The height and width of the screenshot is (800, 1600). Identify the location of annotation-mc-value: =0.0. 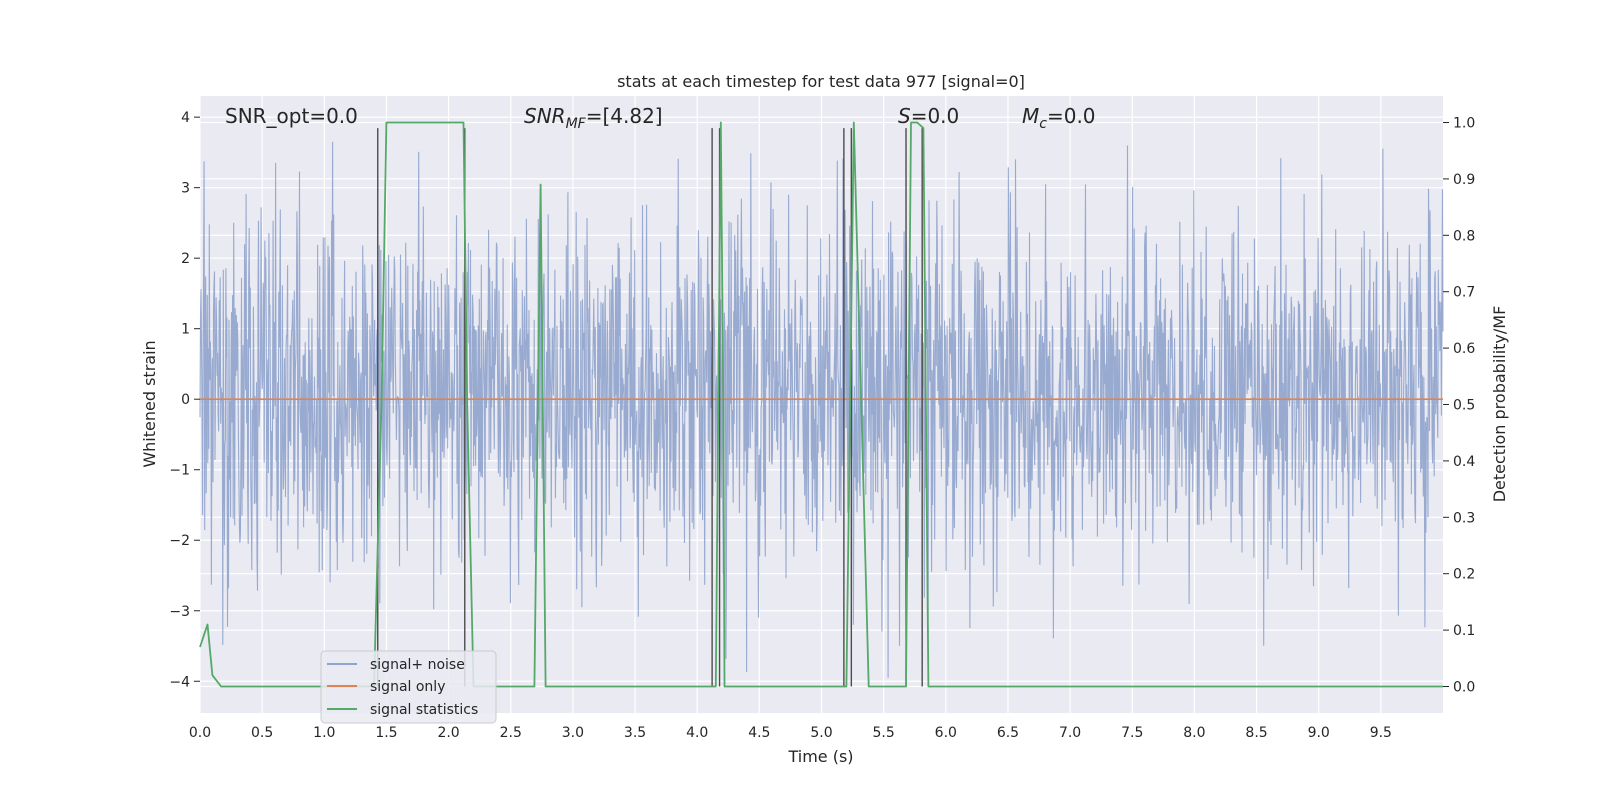
(1071, 116).